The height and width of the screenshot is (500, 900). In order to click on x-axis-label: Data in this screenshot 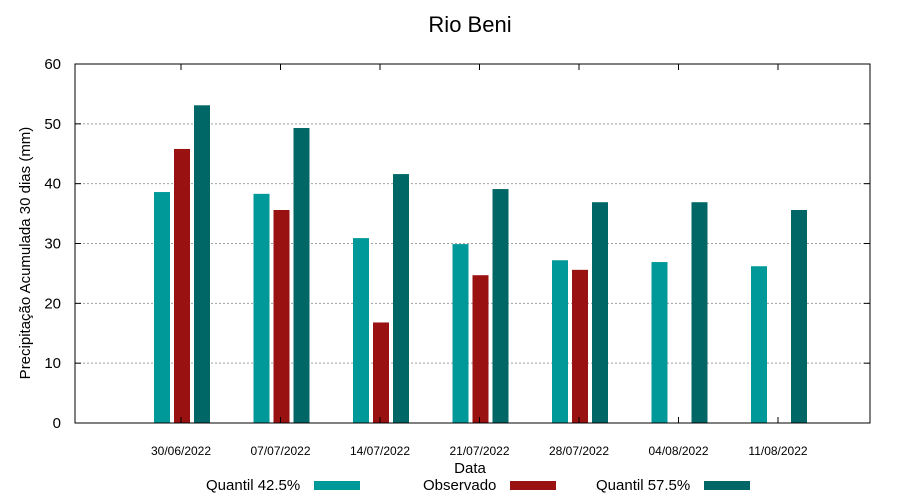, I will do `click(470, 468)`.